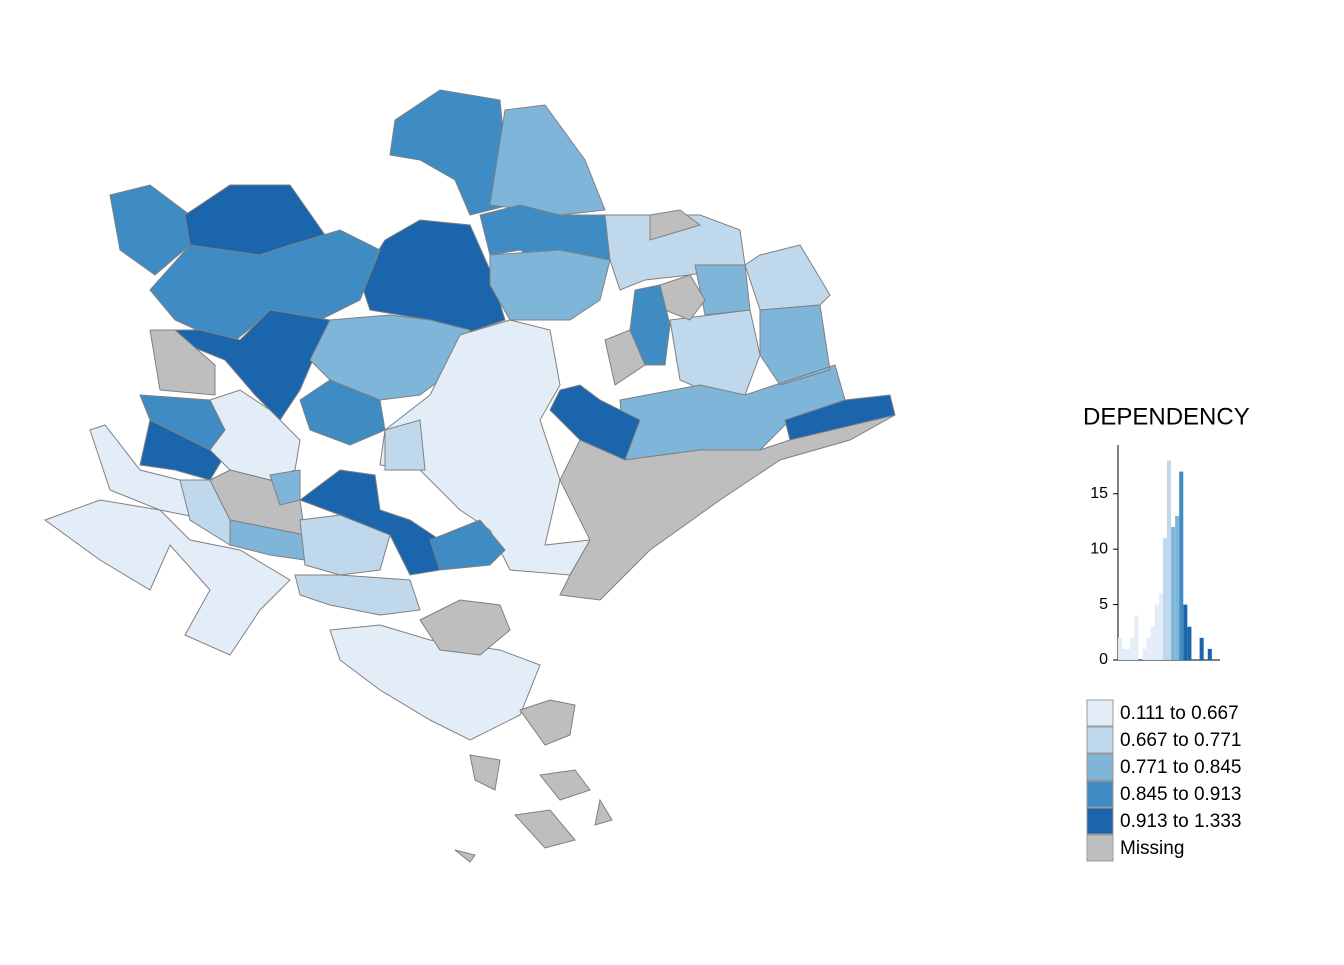  Describe the element at coordinates (1152, 848) in the screenshot. I see `legend-label: Missing` at that location.